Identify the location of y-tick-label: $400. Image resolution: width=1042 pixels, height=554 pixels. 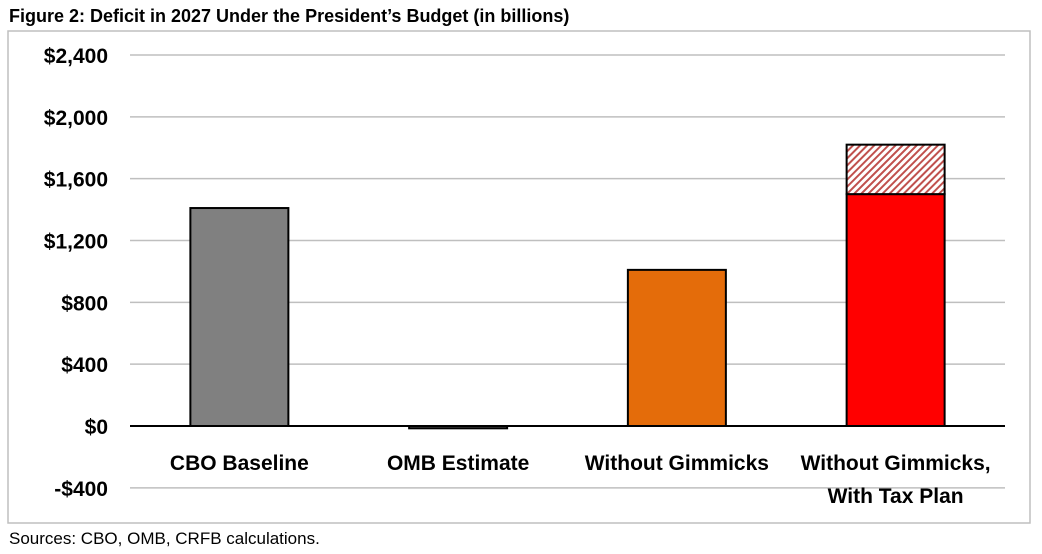
(84, 365).